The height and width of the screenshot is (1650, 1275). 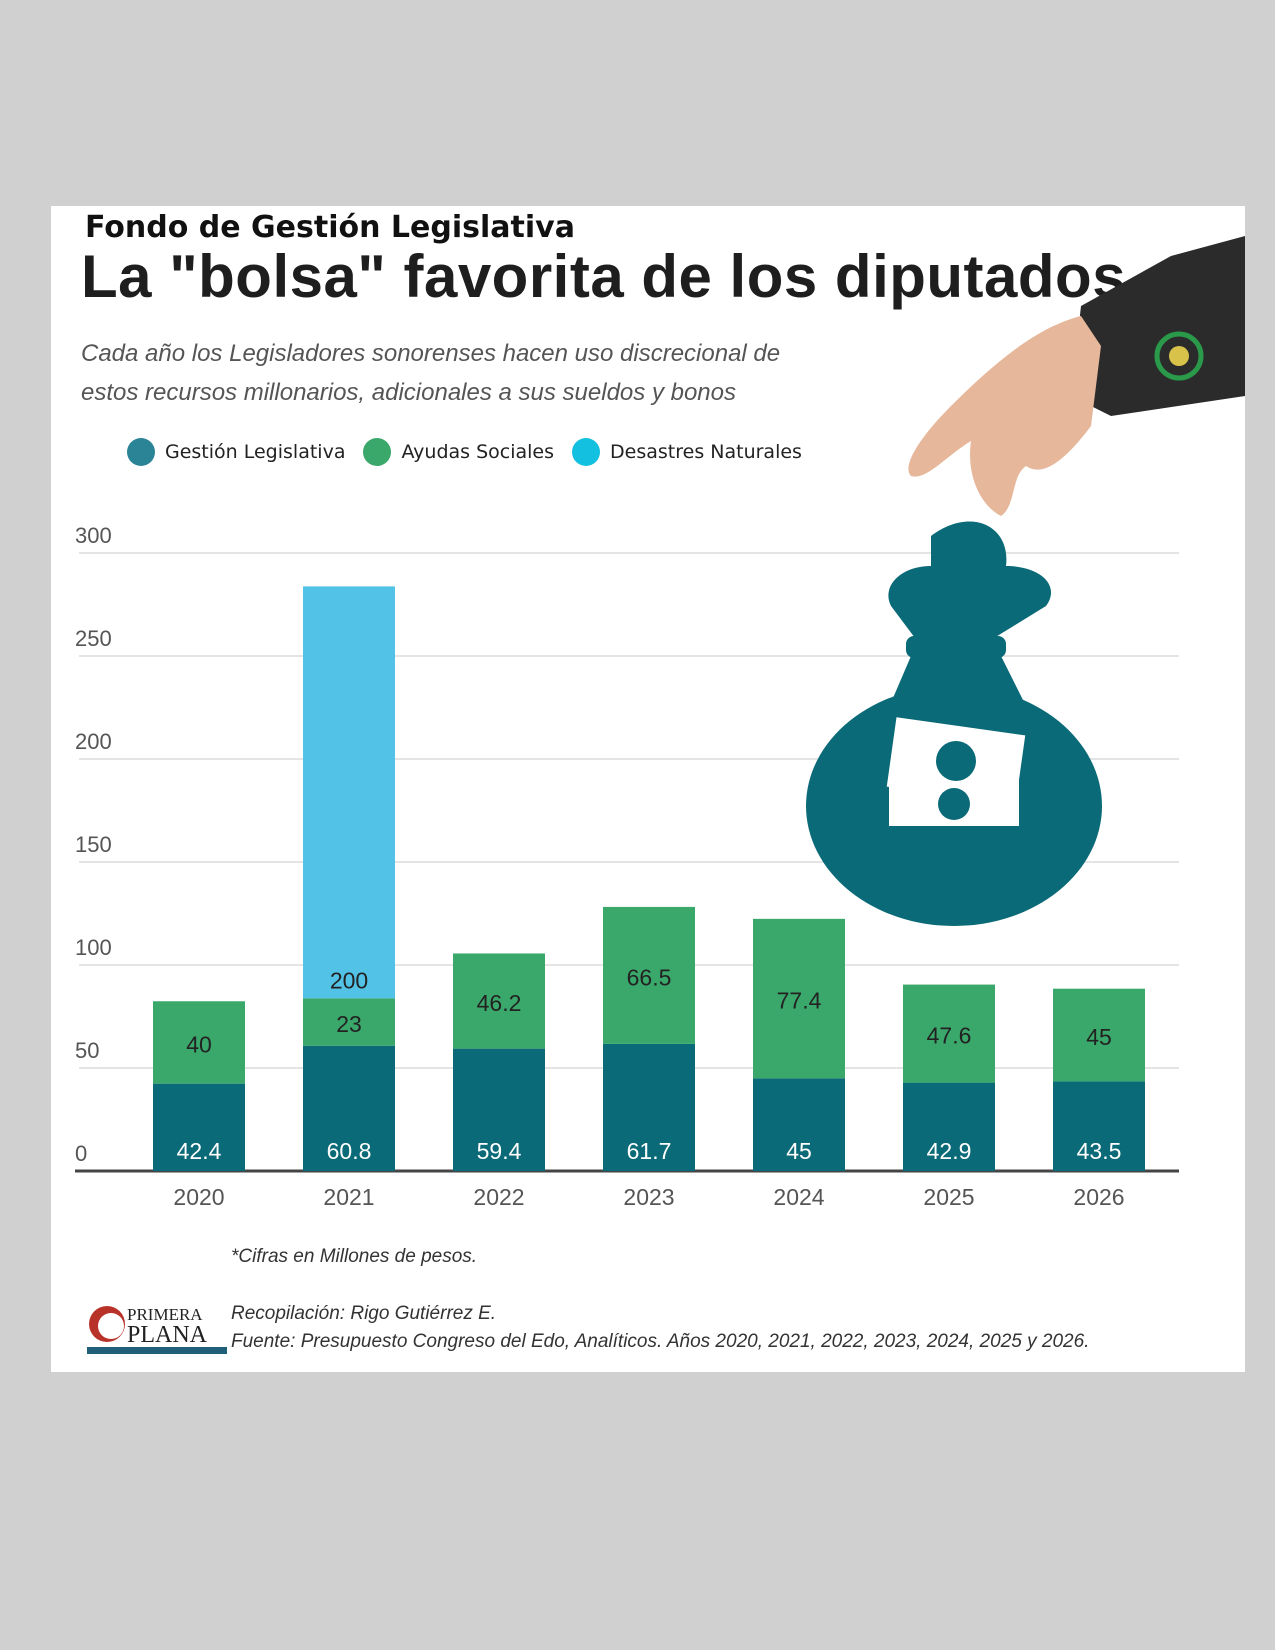 What do you see at coordinates (255, 452) in the screenshot?
I see `legend-label: Gestión Legislativa` at bounding box center [255, 452].